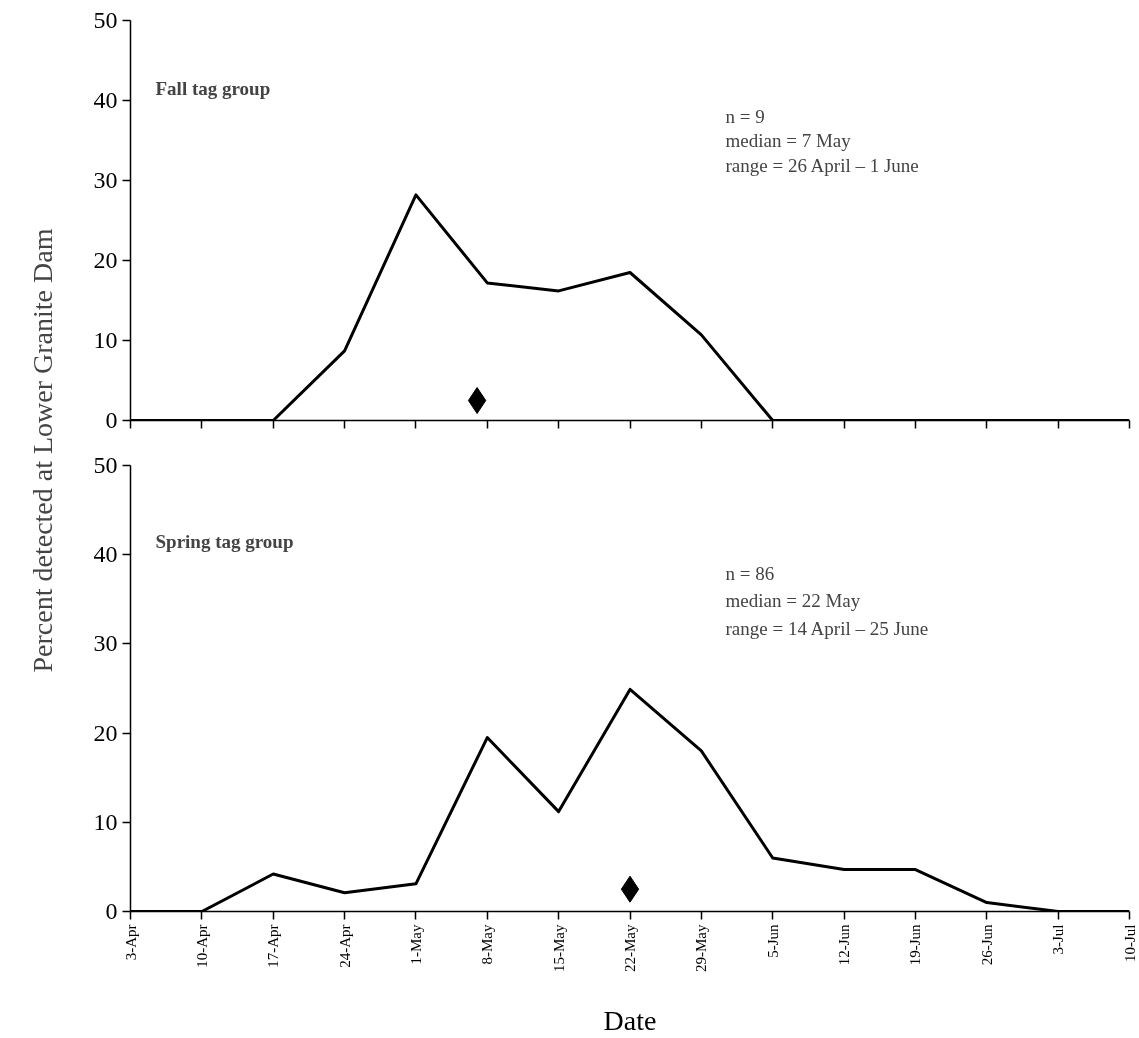  What do you see at coordinates (42, 450) in the screenshot?
I see `y-axis-title: Percent detected at Lower Granite Dam` at bounding box center [42, 450].